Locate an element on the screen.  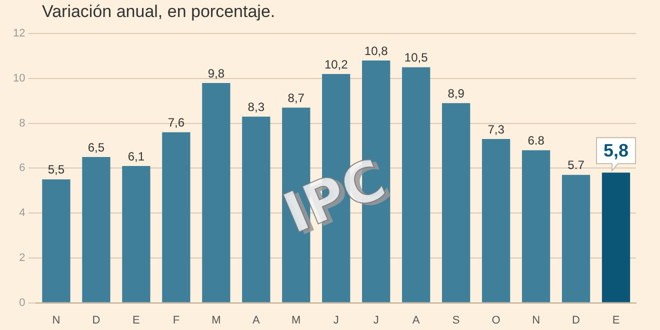
data-label: 5.7 is located at coordinates (576, 165).